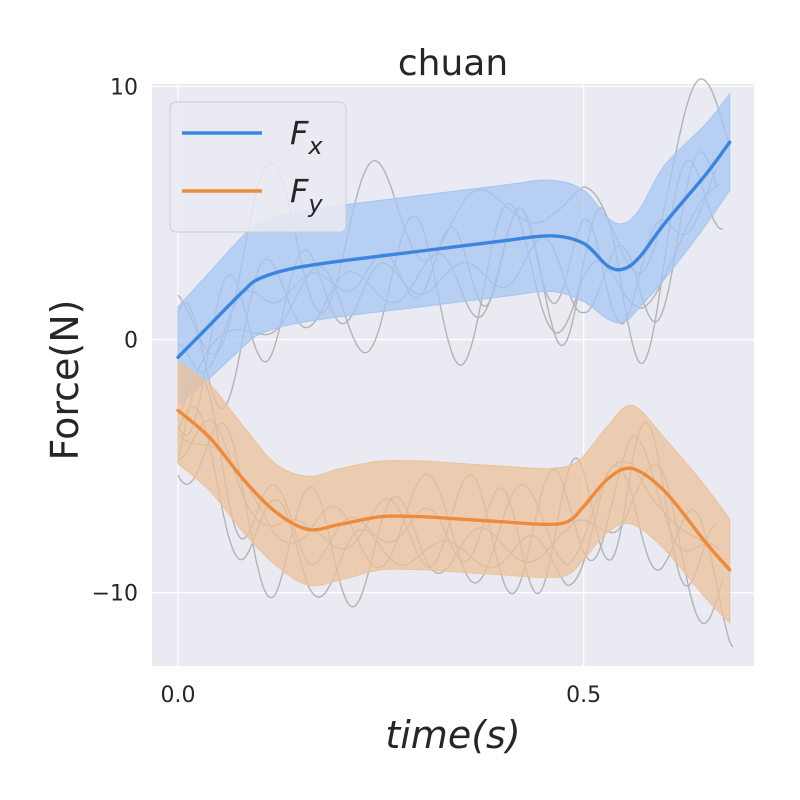 Image resolution: width=800 pixels, height=800 pixels. I want to click on y-tick-label-2: −10, so click(115, 594).